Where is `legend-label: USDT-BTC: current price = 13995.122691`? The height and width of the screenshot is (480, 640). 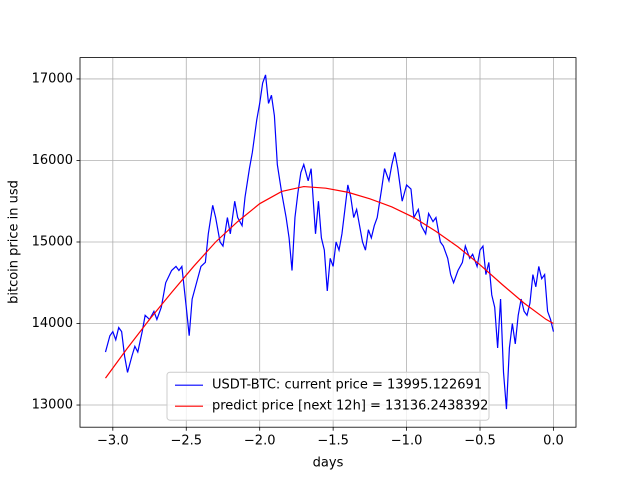 legend-label: USDT-BTC: current price = 13995.122691 is located at coordinates (347, 385).